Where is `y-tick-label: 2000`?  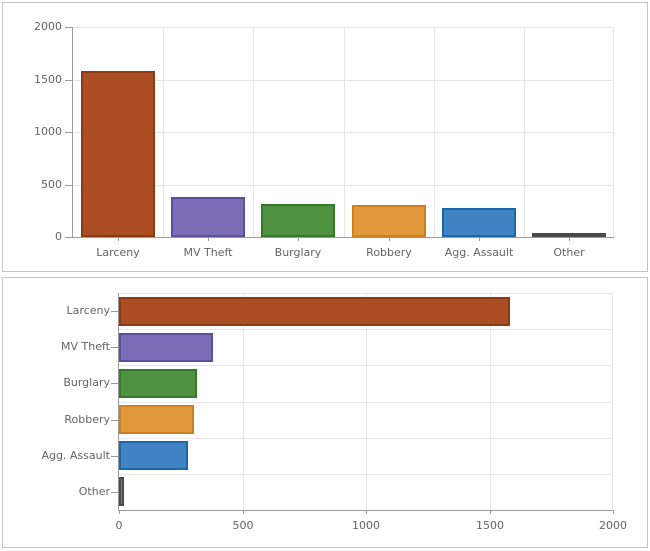
y-tick-label: 2000 is located at coordinates (48, 26).